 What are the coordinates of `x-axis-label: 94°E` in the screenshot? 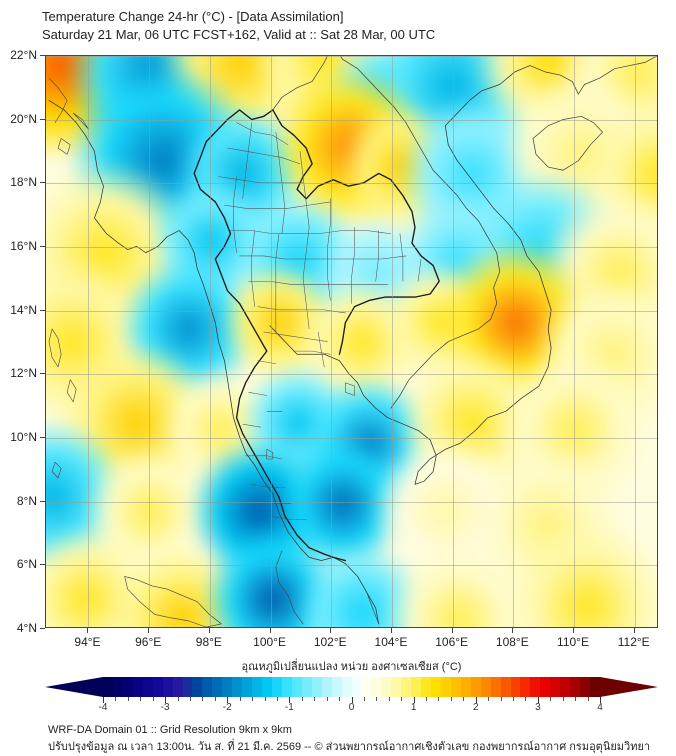 It's located at (87, 642).